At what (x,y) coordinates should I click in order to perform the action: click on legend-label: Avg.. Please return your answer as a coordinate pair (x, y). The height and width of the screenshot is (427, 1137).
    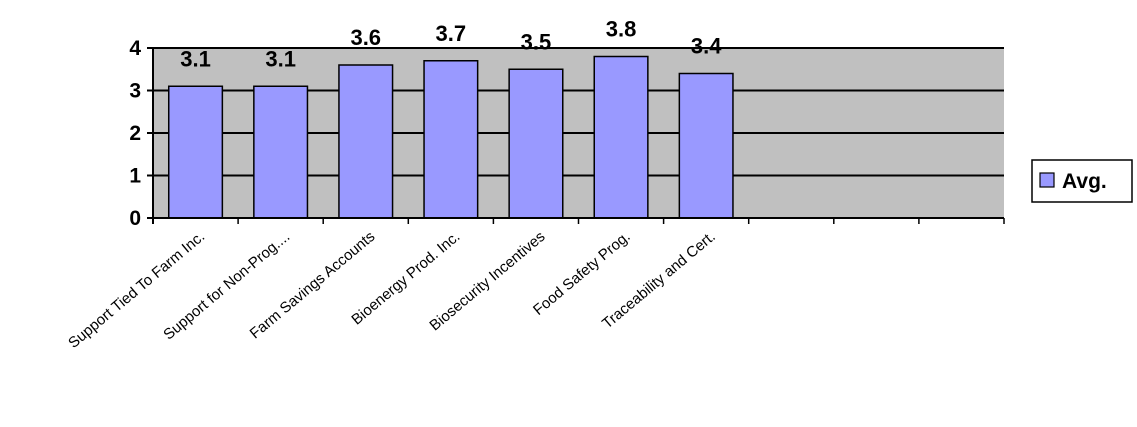
    Looking at the image, I should click on (1084, 181).